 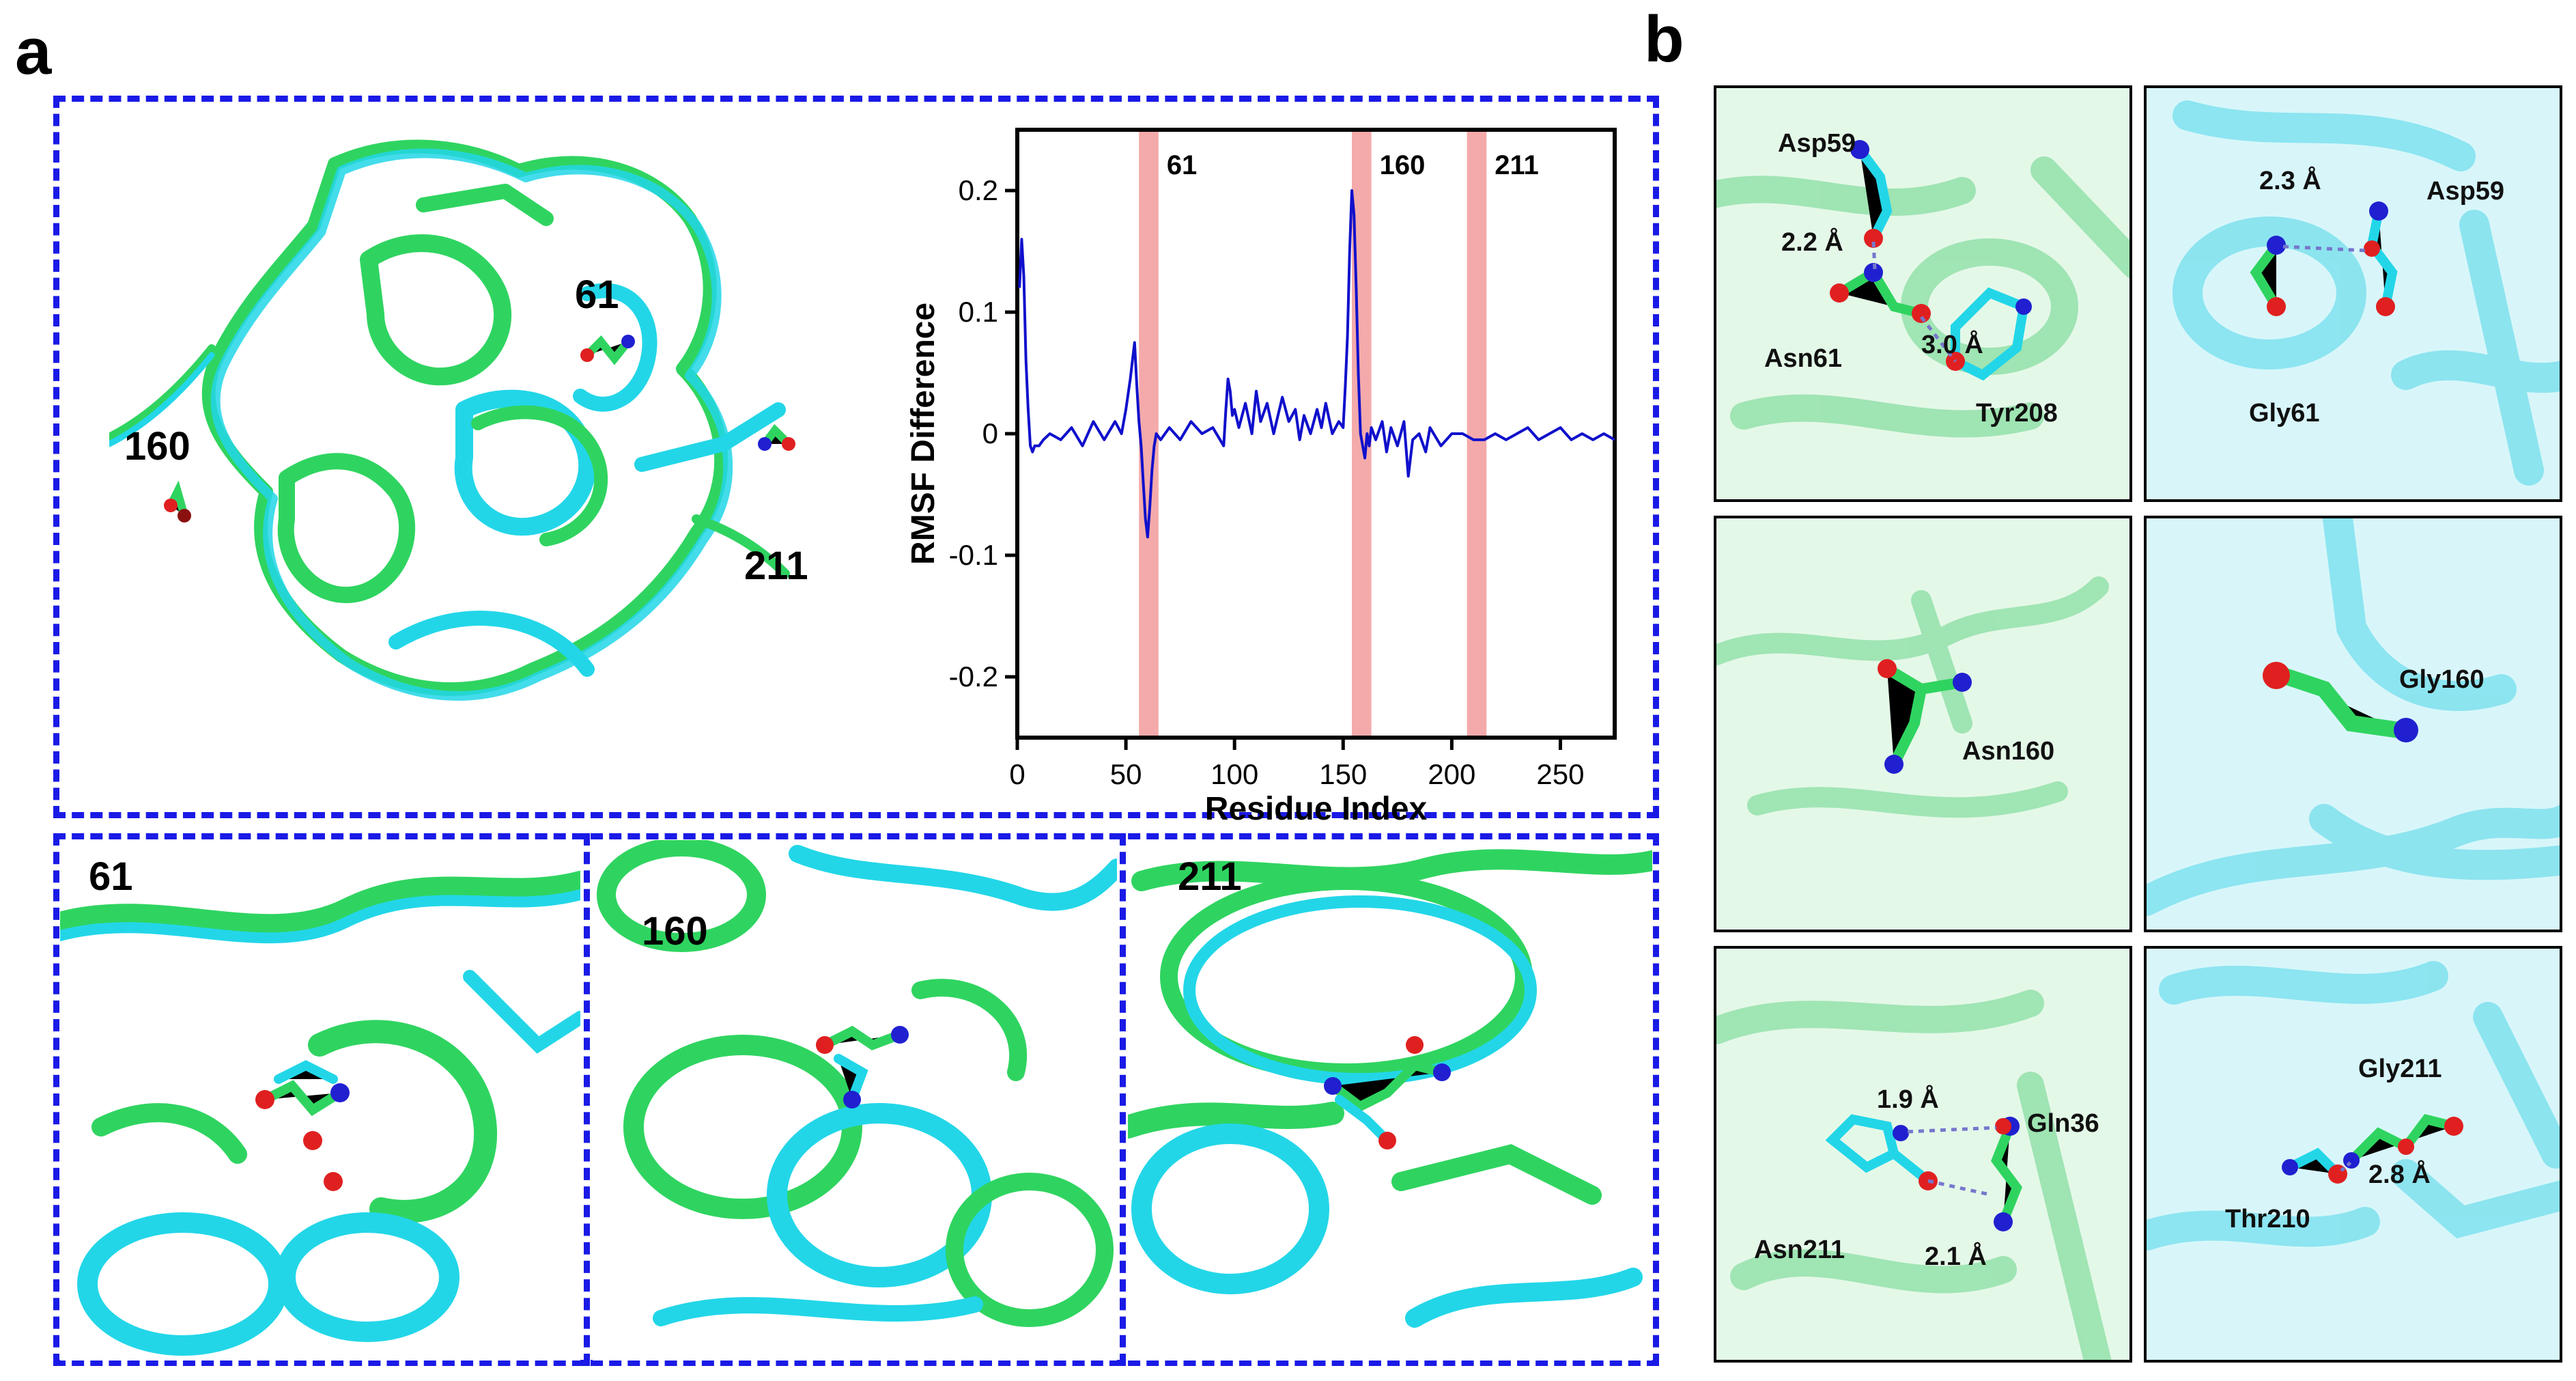 I want to click on label-gly211: Gly211, so click(x=2400, y=1069).